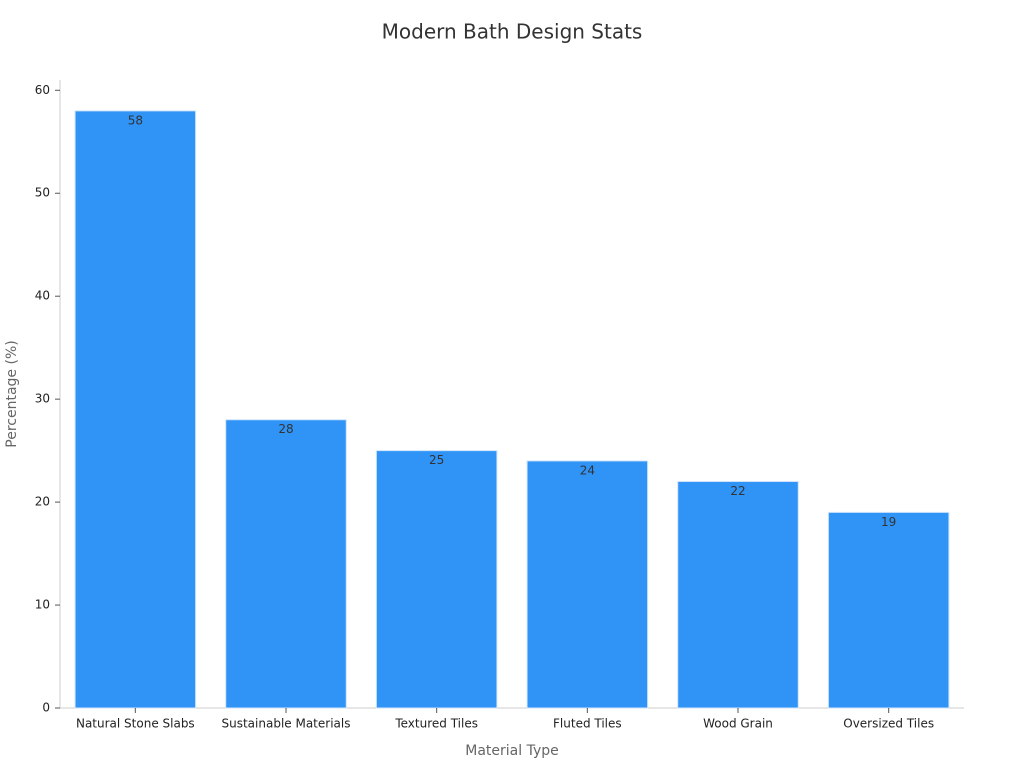 This screenshot has width=1024, height=768. What do you see at coordinates (285, 429) in the screenshot?
I see `data-label: 28` at bounding box center [285, 429].